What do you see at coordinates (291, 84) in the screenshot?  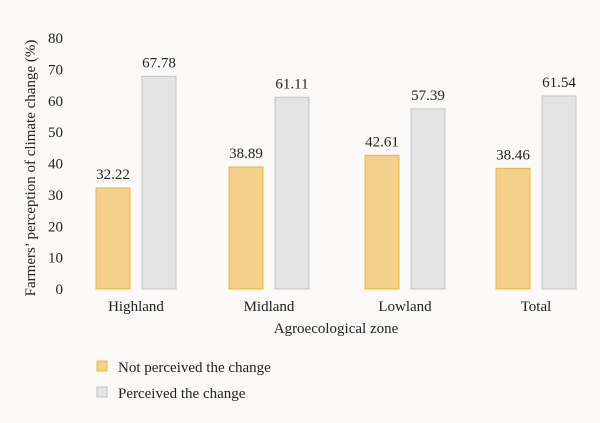 I see `bar-value-label: 61.11` at bounding box center [291, 84].